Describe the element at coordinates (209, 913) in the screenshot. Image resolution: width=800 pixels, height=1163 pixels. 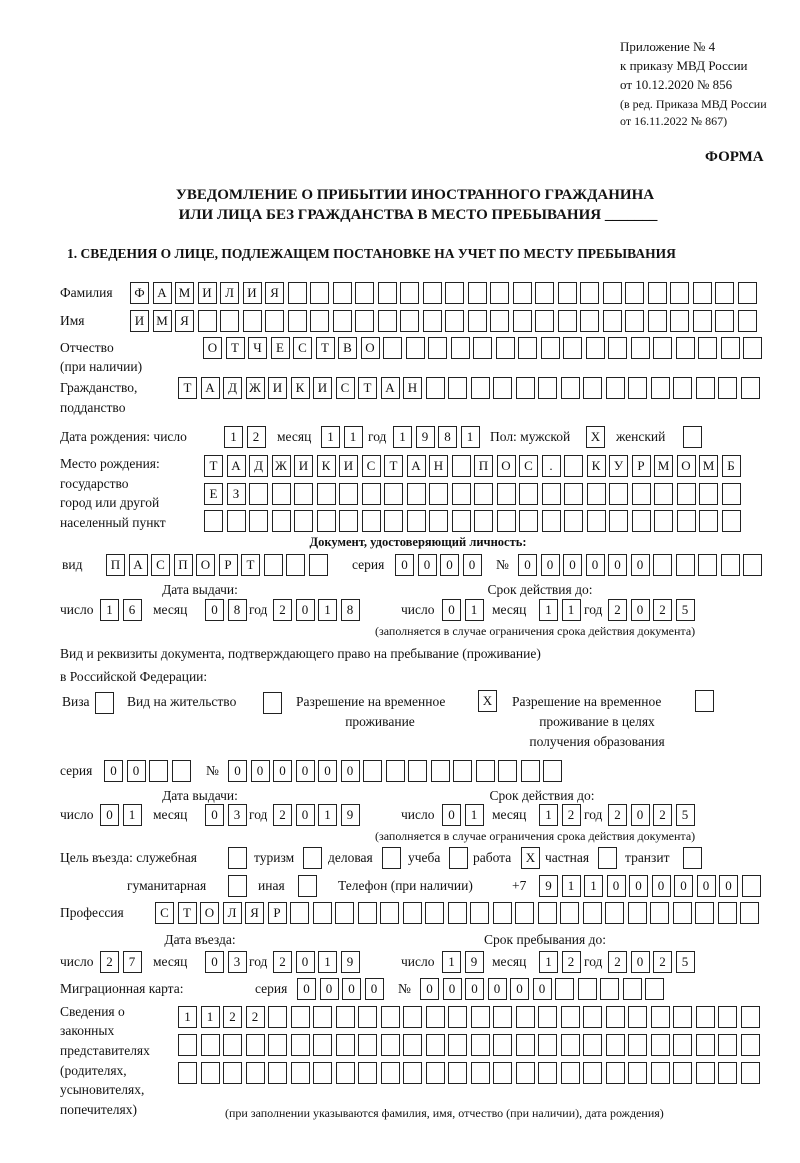
I see `char-box: О` at that location.